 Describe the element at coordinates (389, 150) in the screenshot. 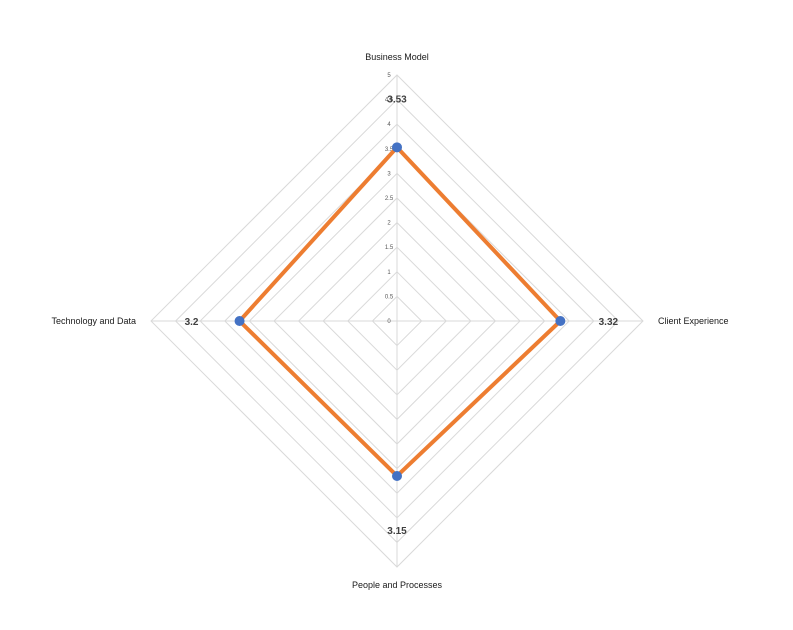

I see `tick-label: 3.5` at that location.